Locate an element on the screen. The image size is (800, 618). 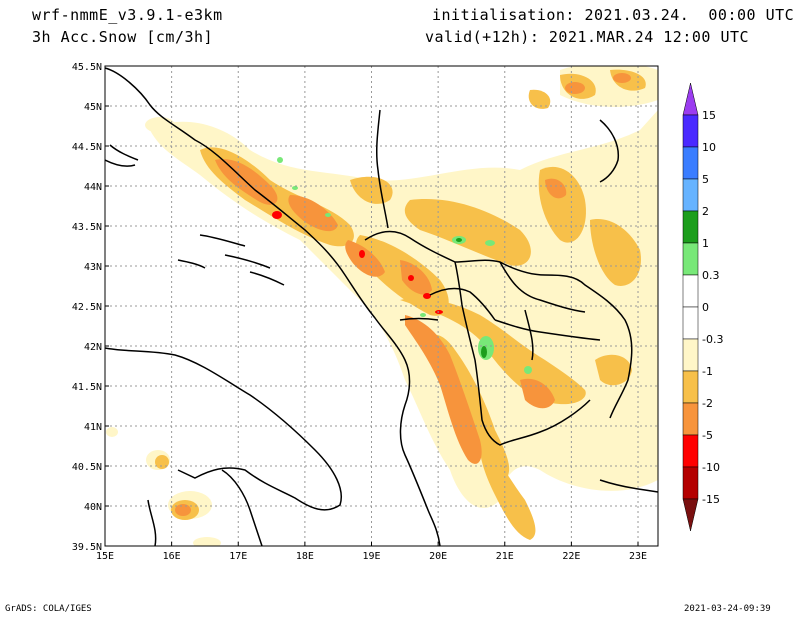
colorbar-label: 15 is located at coordinates (709, 115).